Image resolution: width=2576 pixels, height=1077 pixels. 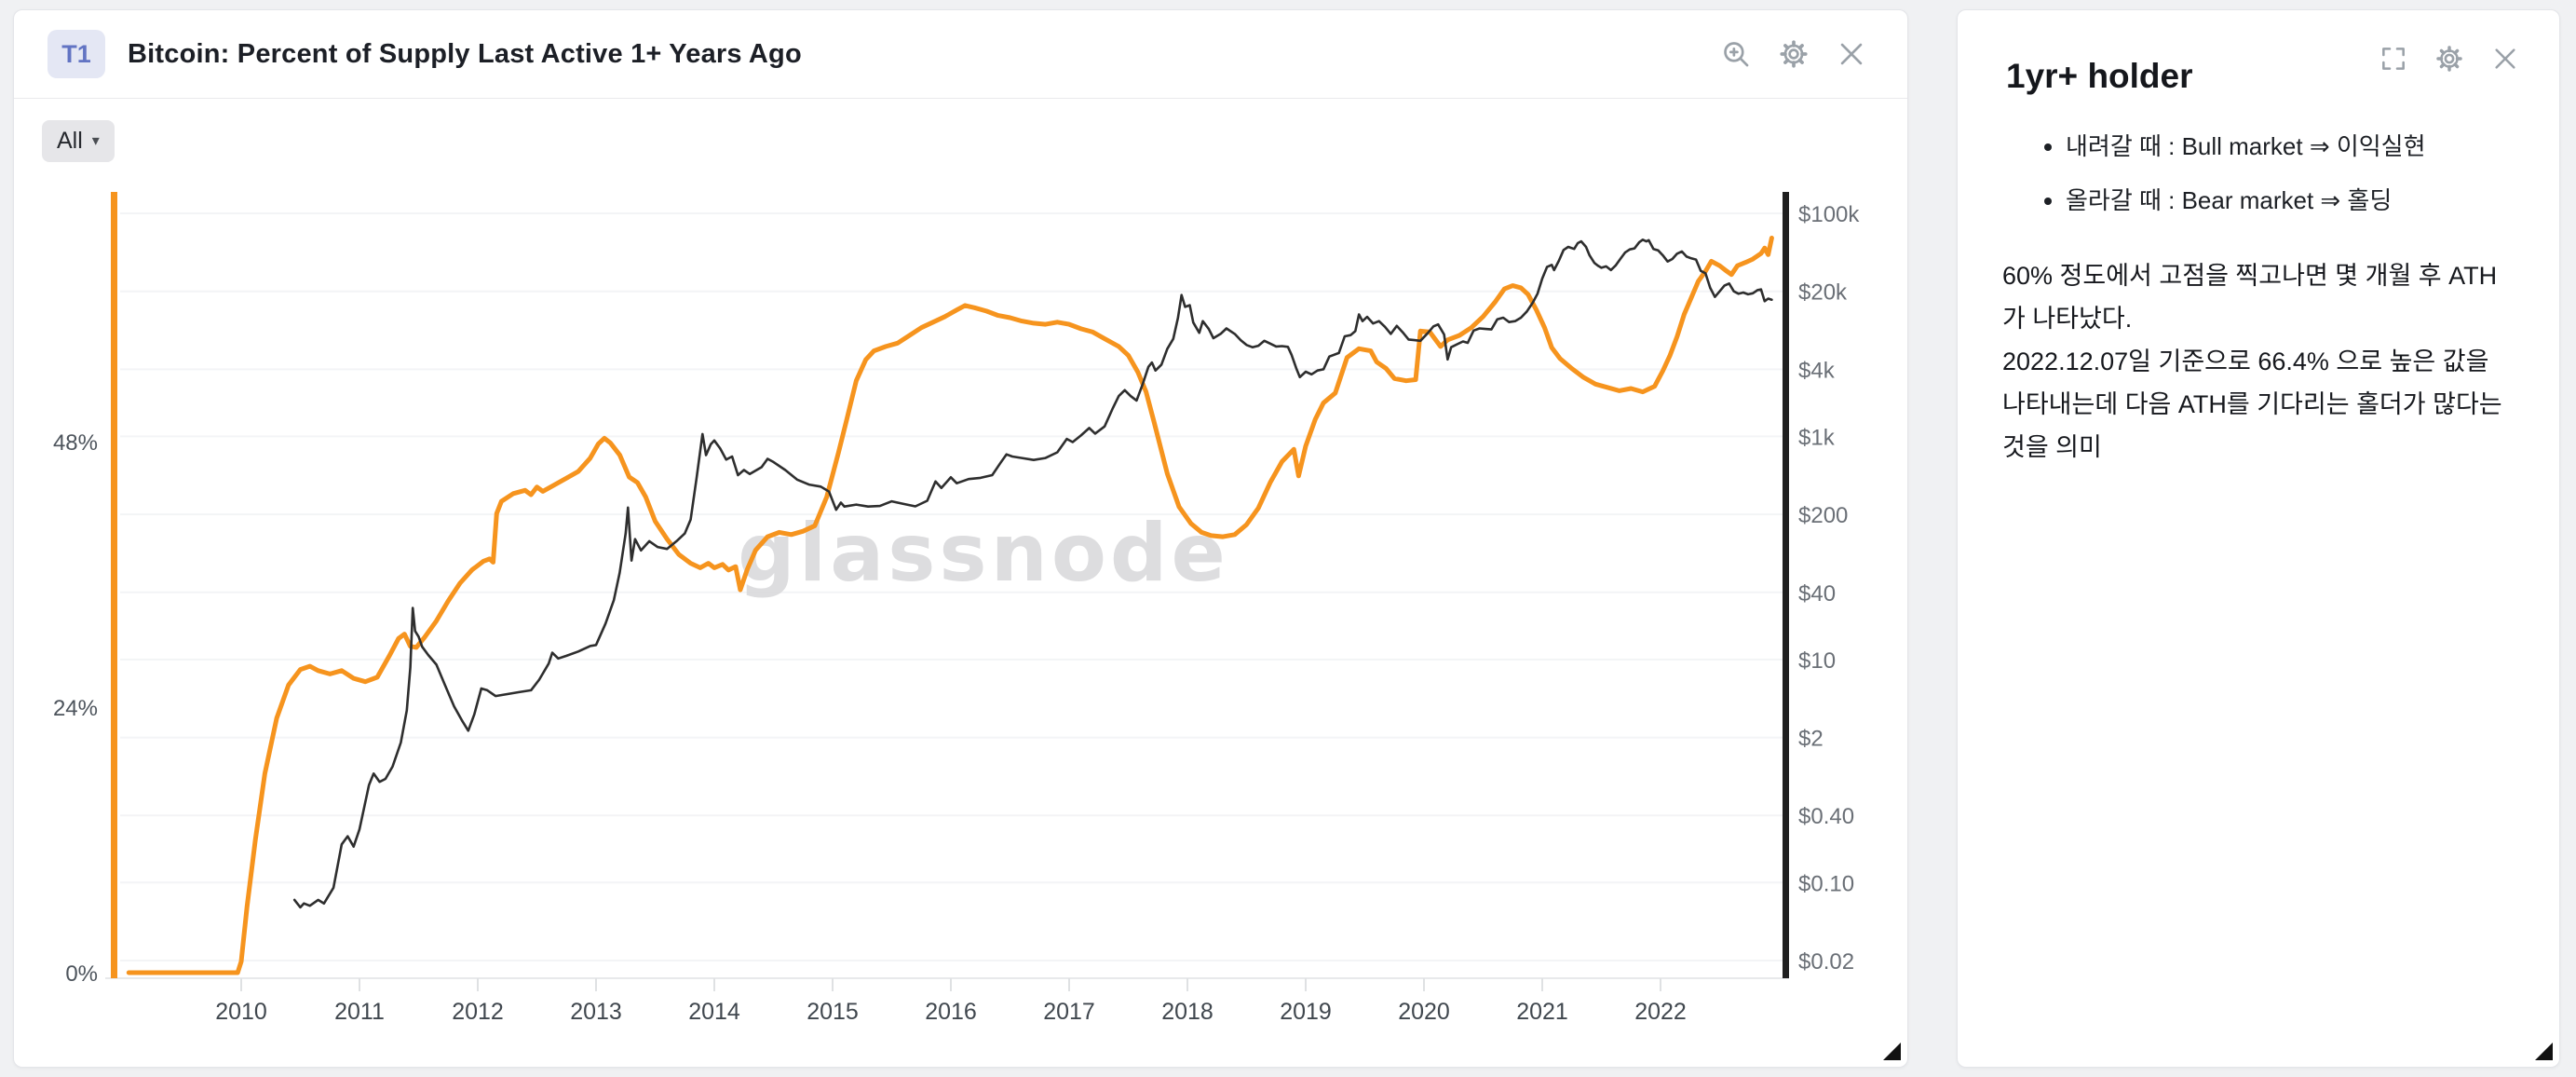 I want to click on svg-text: 2012, so click(x=478, y=1012).